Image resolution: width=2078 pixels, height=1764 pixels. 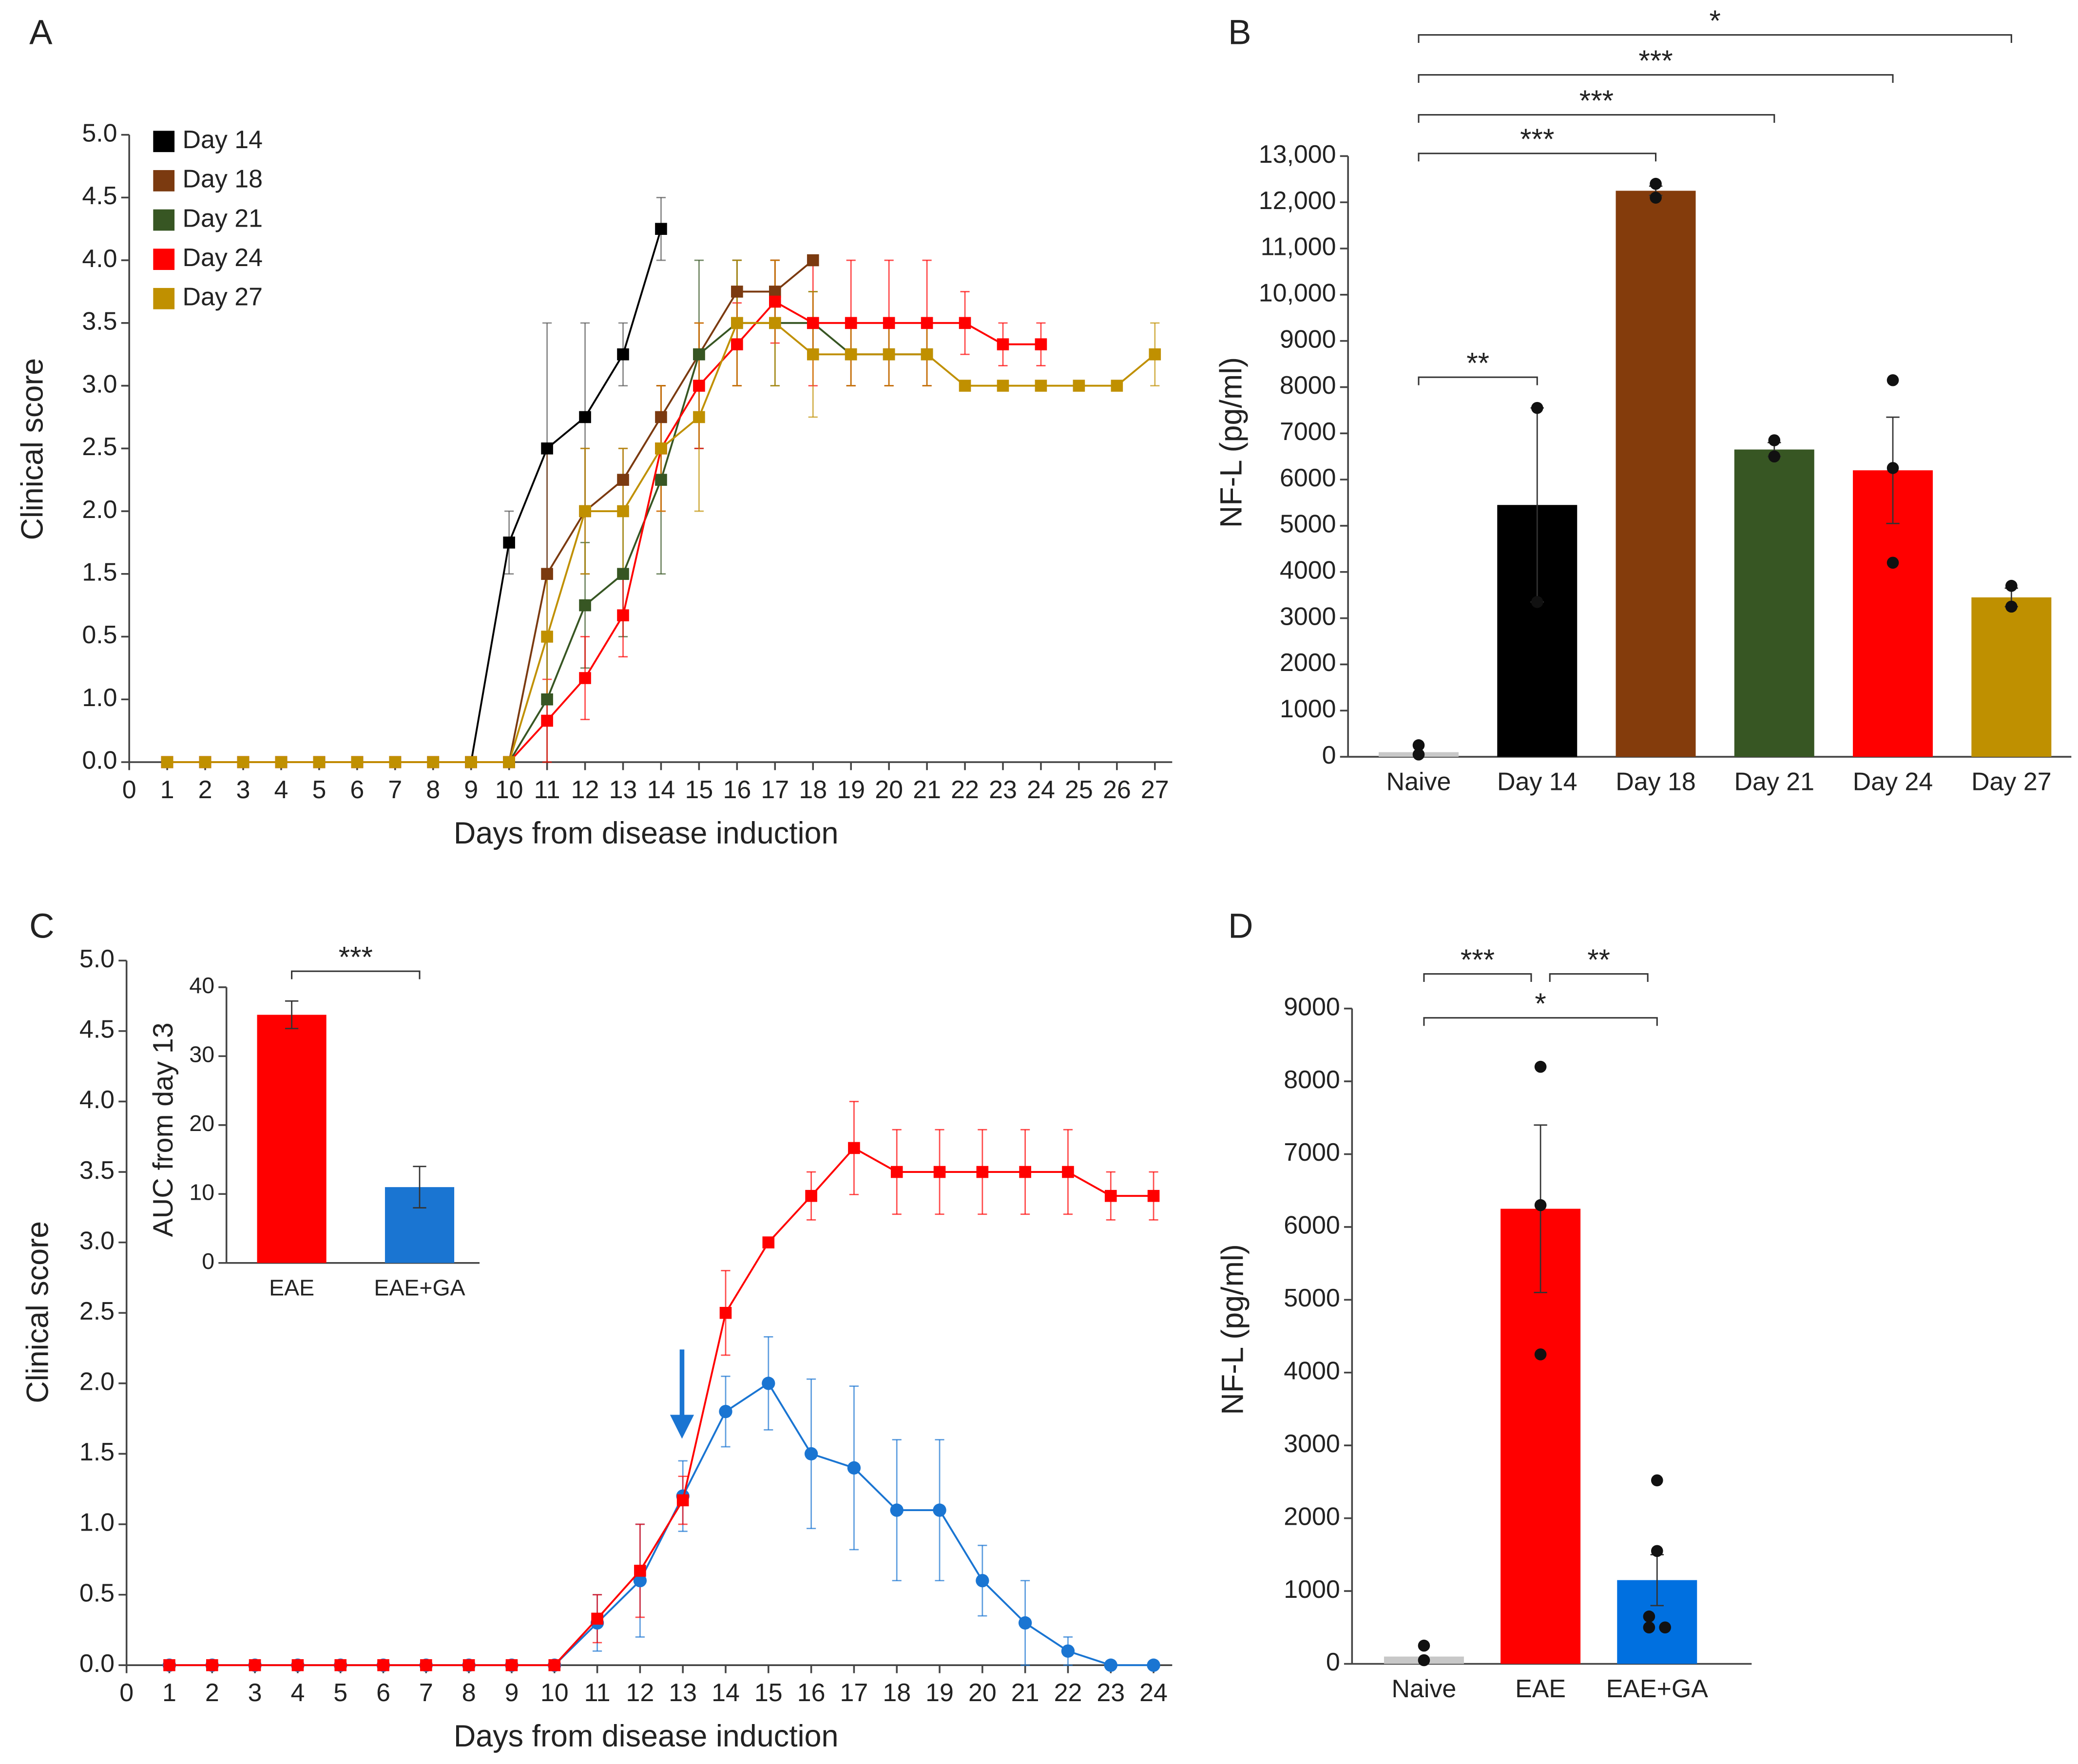 I want to click on y-tick-label: 4.0, so click(x=99, y=259).